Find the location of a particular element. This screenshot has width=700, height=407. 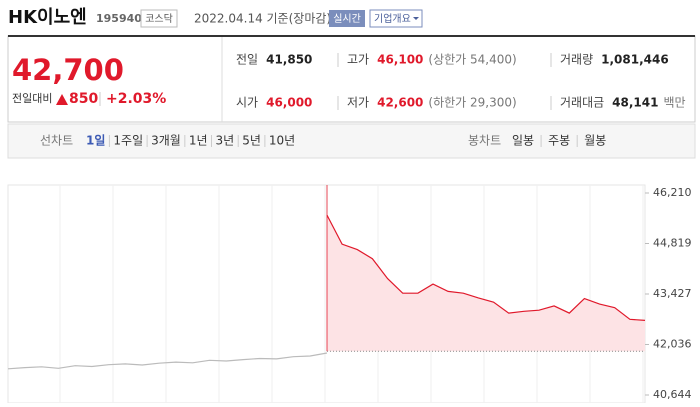

stat-value: 41,850 is located at coordinates (289, 60).